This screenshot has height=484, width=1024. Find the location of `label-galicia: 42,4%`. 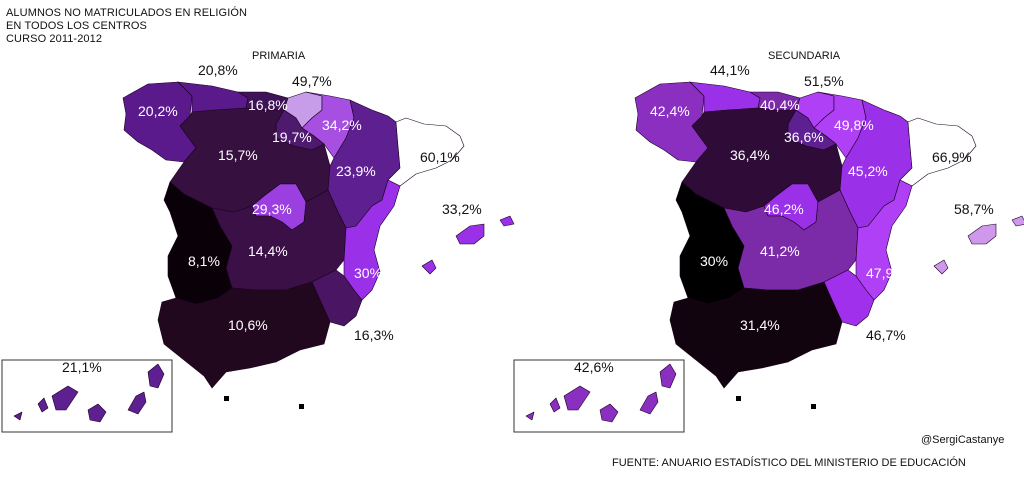

label-galicia: 42,4% is located at coordinates (670, 111).